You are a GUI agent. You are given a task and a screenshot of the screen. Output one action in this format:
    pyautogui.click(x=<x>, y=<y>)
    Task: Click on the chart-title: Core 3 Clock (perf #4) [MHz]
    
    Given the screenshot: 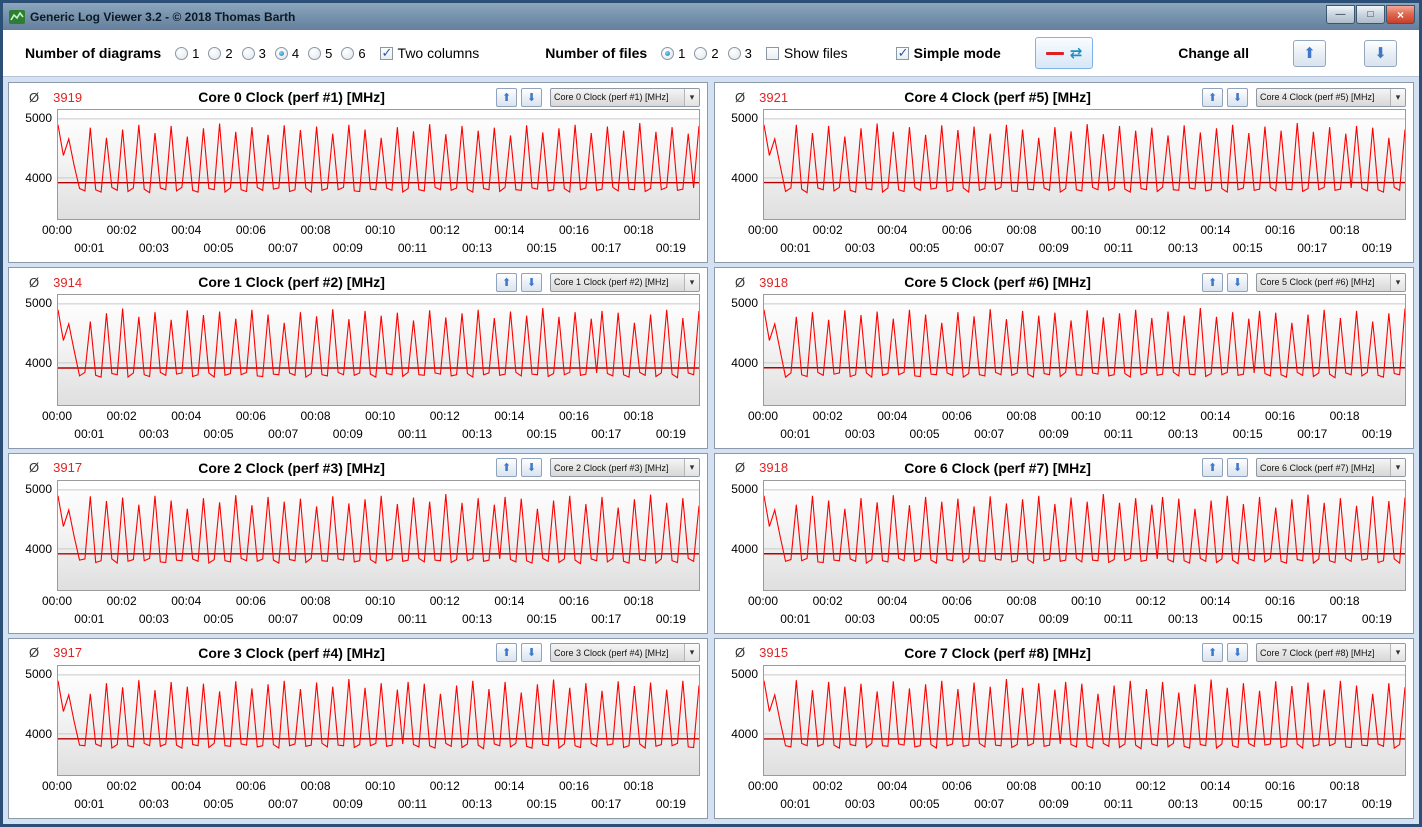 What is the action you would take?
    pyautogui.click(x=291, y=652)
    